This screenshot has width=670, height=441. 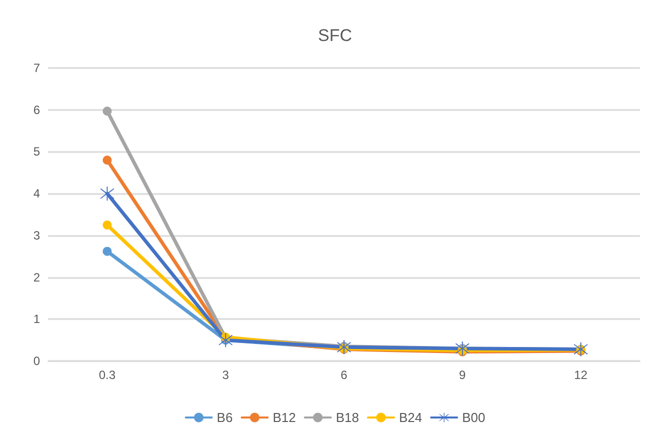 I want to click on y-tick-label: 2, so click(x=36, y=277).